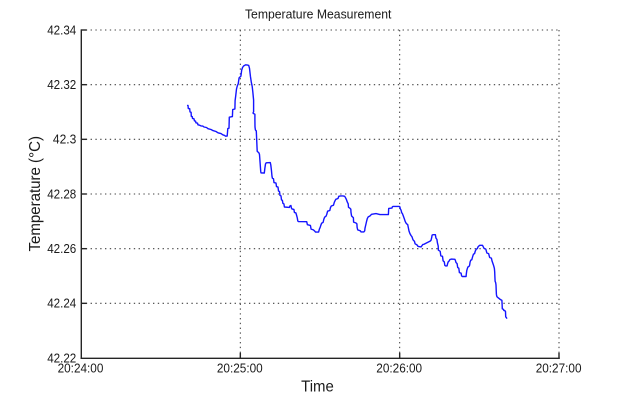  Describe the element at coordinates (81, 367) in the screenshot. I see `svg-text: 20:24:00` at that location.